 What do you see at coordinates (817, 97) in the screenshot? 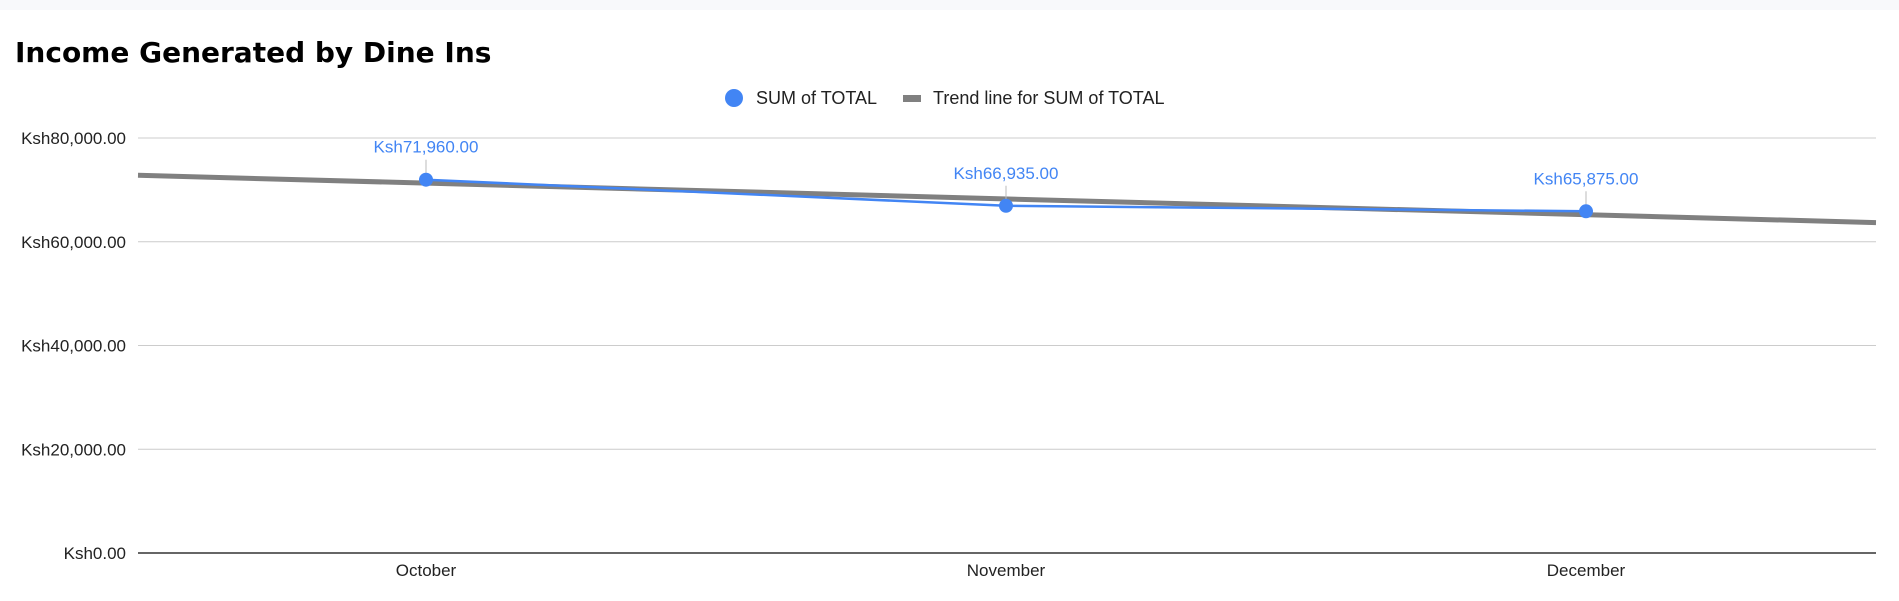
I see `legend-series-label: SUM of TOTAL` at bounding box center [817, 97].